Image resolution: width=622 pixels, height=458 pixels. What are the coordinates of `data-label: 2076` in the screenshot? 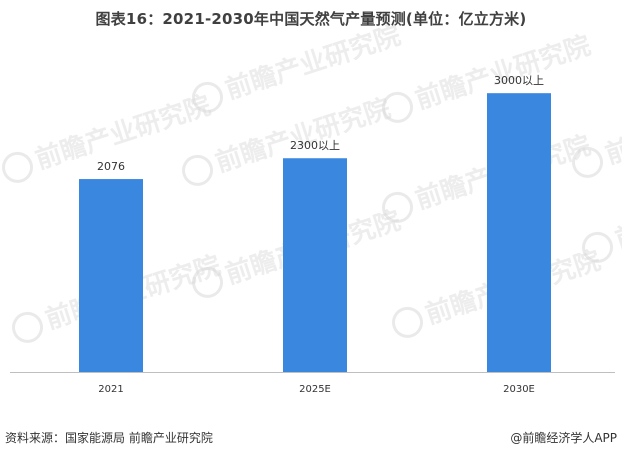 It's located at (111, 166).